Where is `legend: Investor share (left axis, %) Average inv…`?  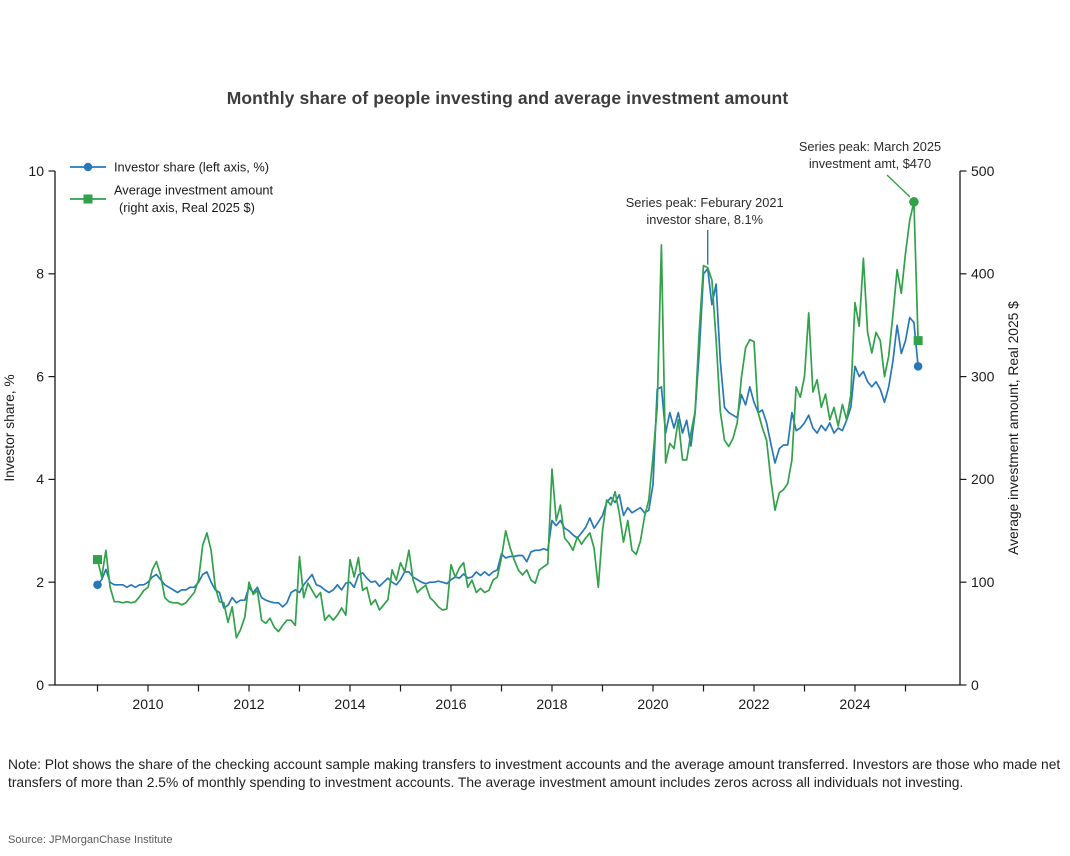
legend: Investor share (left axis, %) Average inv… is located at coordinates (172, 187).